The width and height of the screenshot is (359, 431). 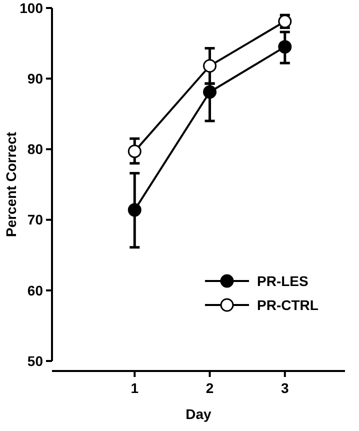 I want to click on x-axis-title: Day, so click(x=199, y=414).